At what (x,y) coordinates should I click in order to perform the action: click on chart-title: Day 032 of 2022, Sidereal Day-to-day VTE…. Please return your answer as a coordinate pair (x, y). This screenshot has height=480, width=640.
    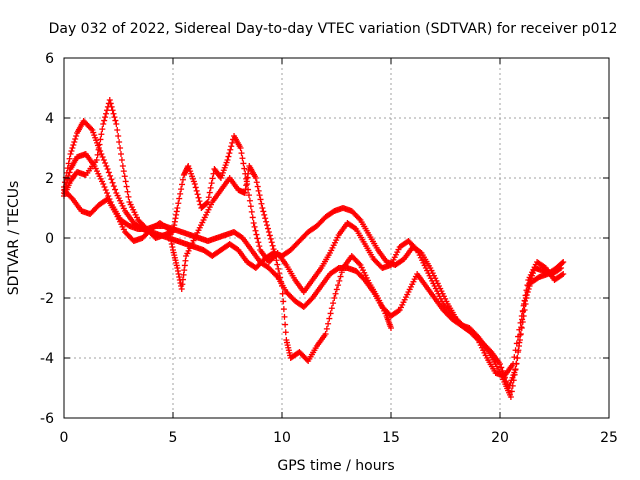
    Looking at the image, I should click on (333, 29).